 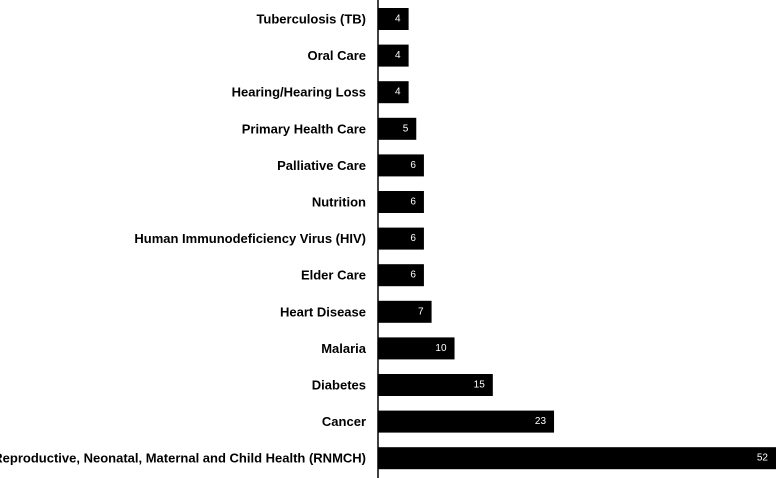 I want to click on category-label: Elder Care, so click(x=333, y=275).